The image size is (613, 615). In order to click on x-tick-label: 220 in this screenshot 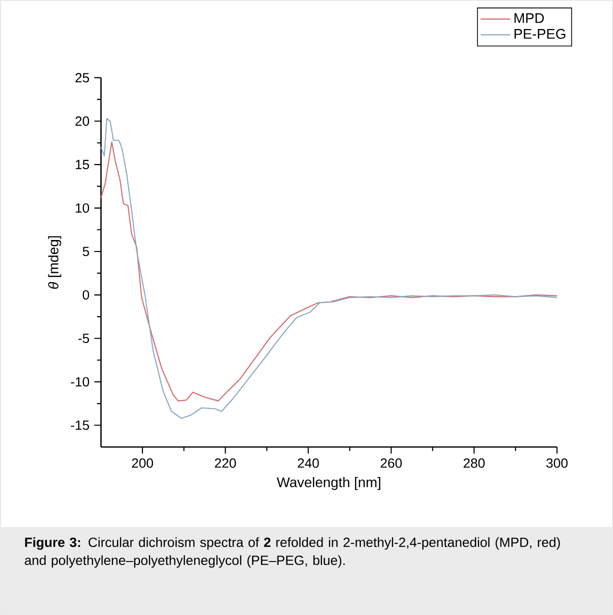, I will do `click(225, 463)`.